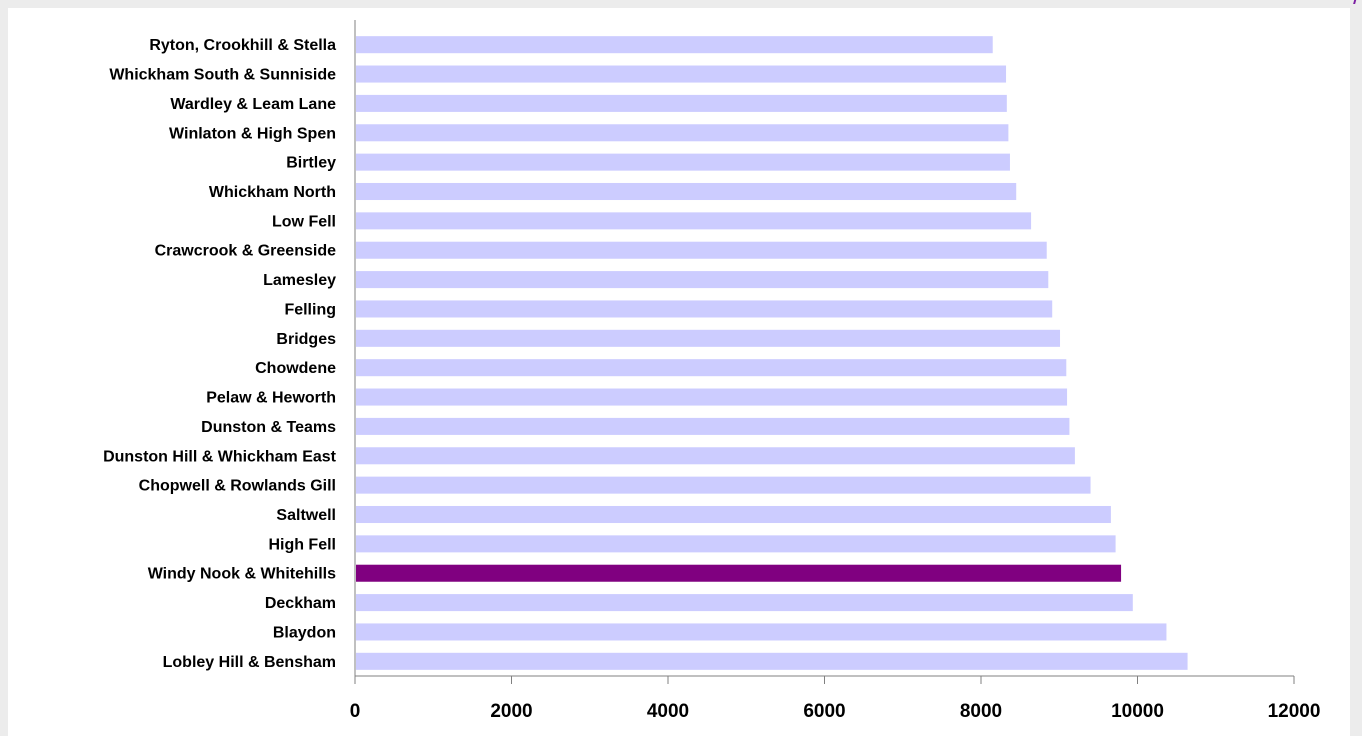 This screenshot has width=1362, height=736. I want to click on category-label: Winlaton & High Spen, so click(252, 133).